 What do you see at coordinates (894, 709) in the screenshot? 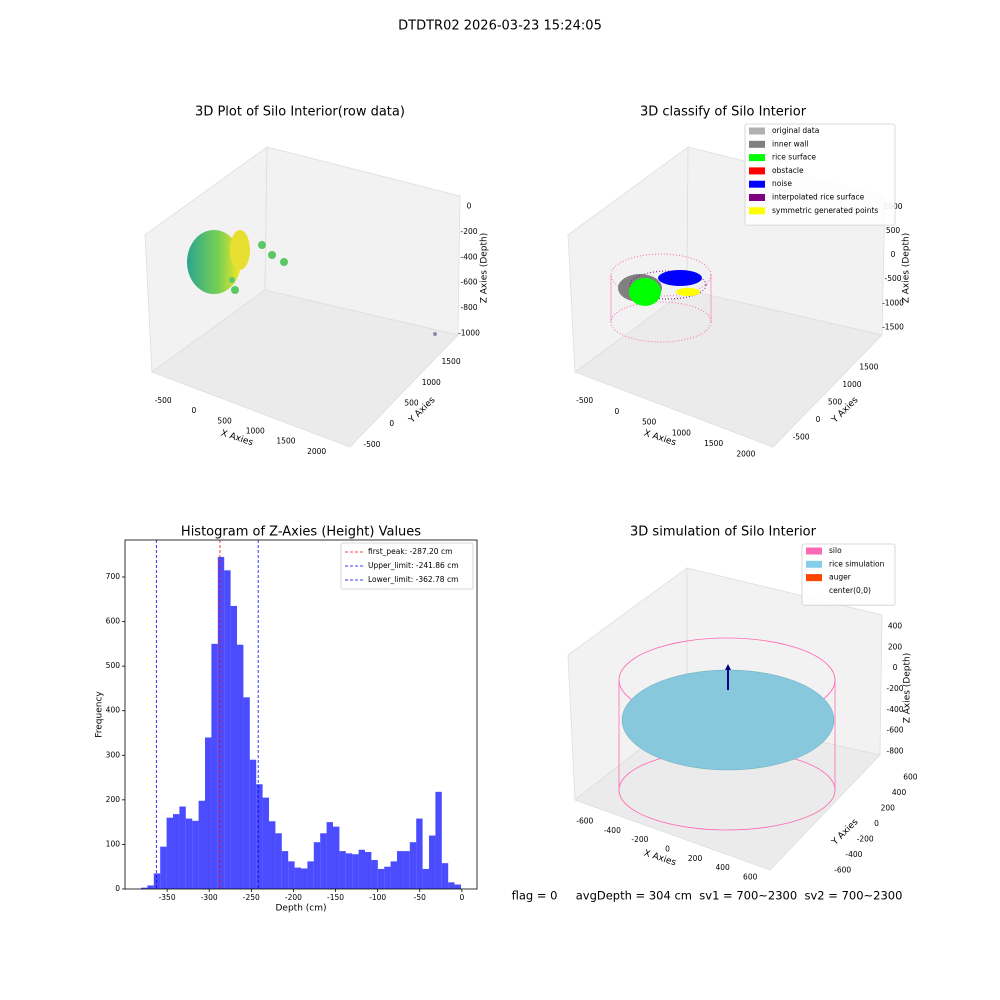
I see `z-tick-label: -400` at bounding box center [894, 709].